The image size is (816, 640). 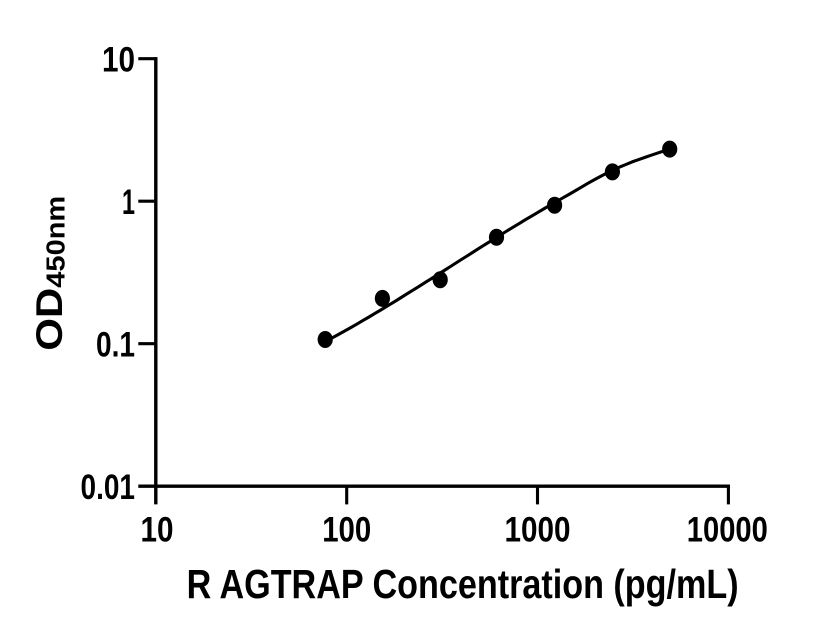 I want to click on svg-text: 1000, so click(x=538, y=529).